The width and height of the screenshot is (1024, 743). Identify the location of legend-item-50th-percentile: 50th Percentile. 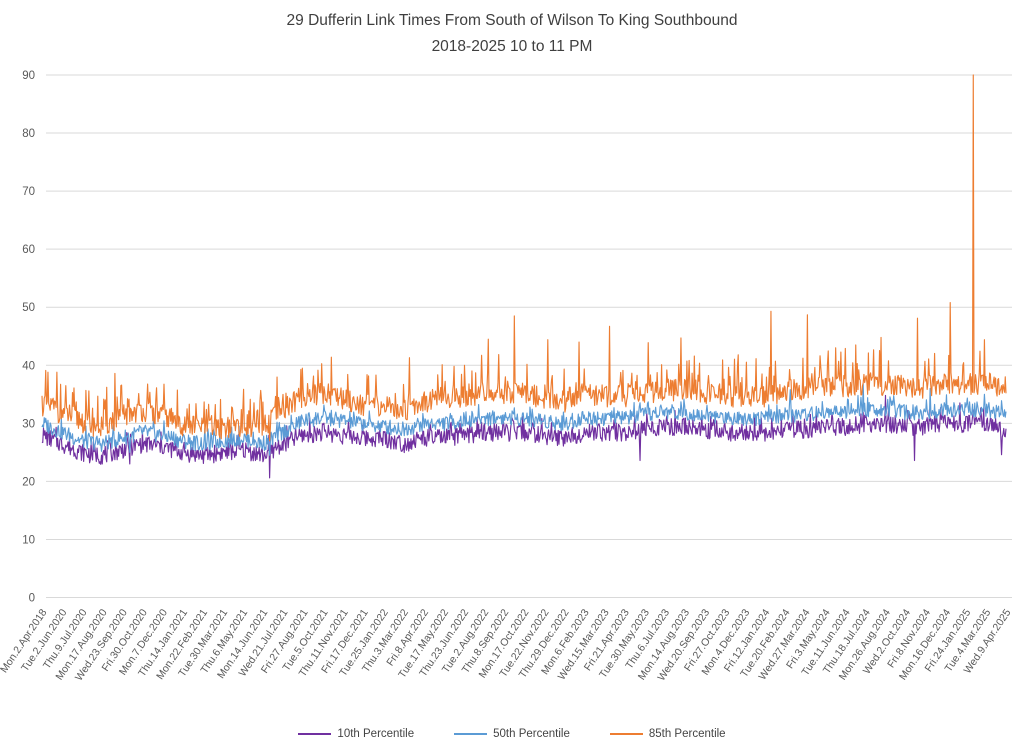
(512, 734).